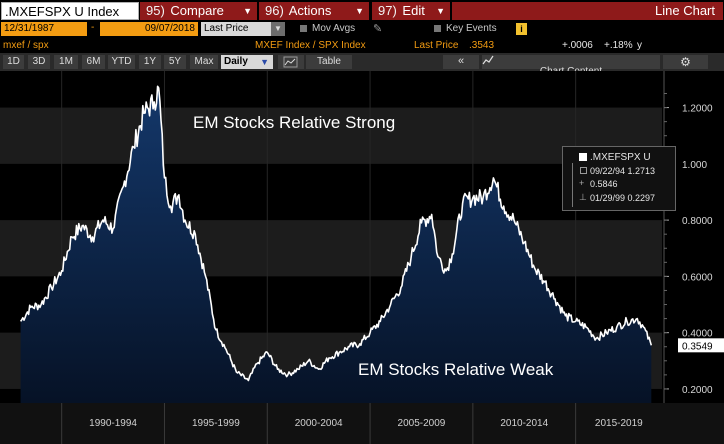 This screenshot has height=444, width=724. Describe the element at coordinates (697, 221) in the screenshot. I see `y-tick-label: 0.8000` at that location.